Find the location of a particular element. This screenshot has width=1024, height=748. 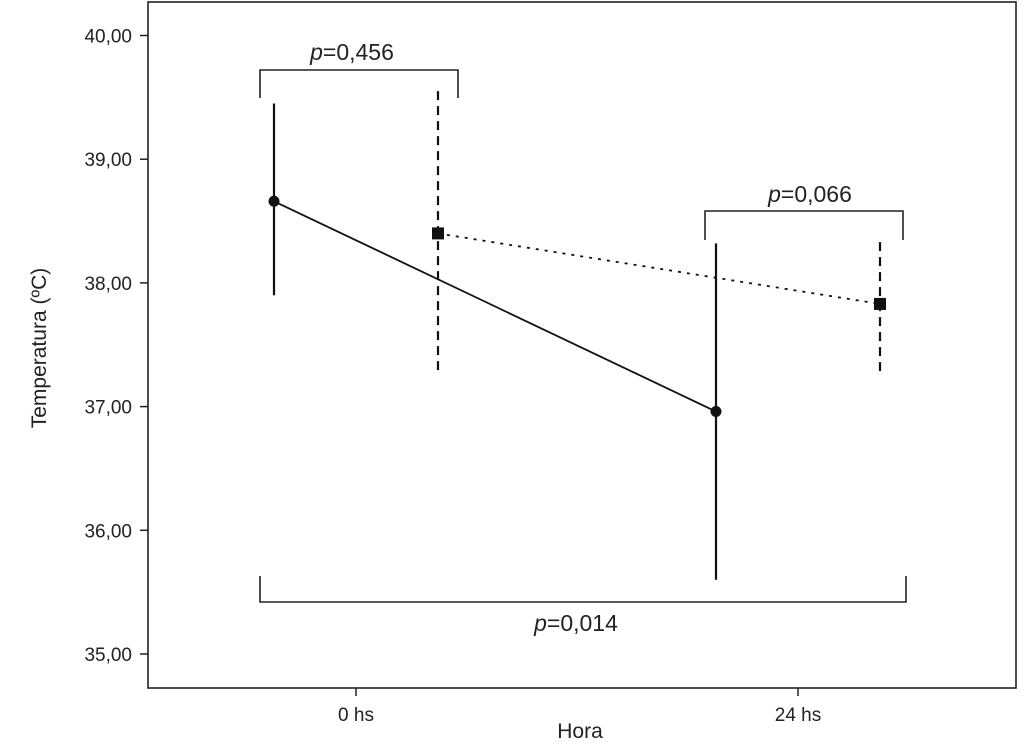

p-value-label: p=0,014 is located at coordinates (575, 623).